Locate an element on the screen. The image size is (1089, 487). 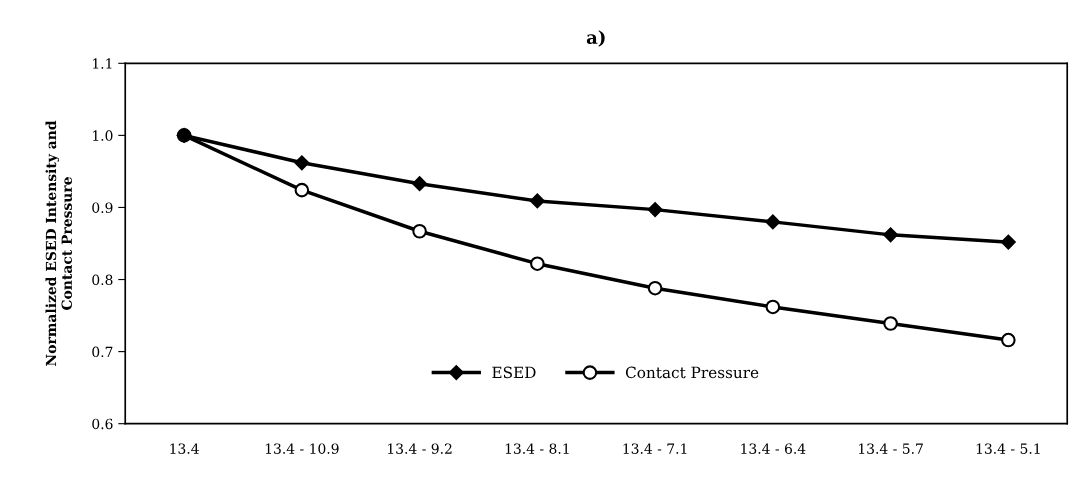
x-tick-label: 13.4 - 9.2 is located at coordinates (420, 448).